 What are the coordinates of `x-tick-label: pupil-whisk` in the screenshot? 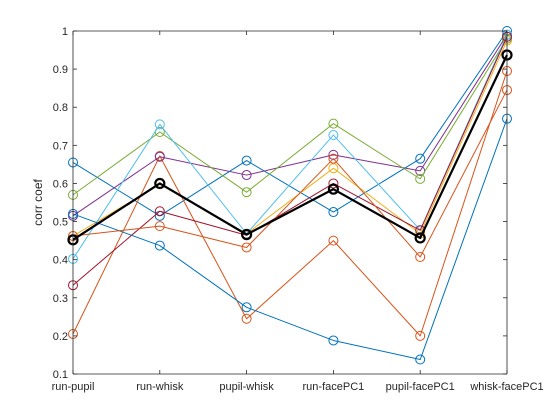 It's located at (246, 387).